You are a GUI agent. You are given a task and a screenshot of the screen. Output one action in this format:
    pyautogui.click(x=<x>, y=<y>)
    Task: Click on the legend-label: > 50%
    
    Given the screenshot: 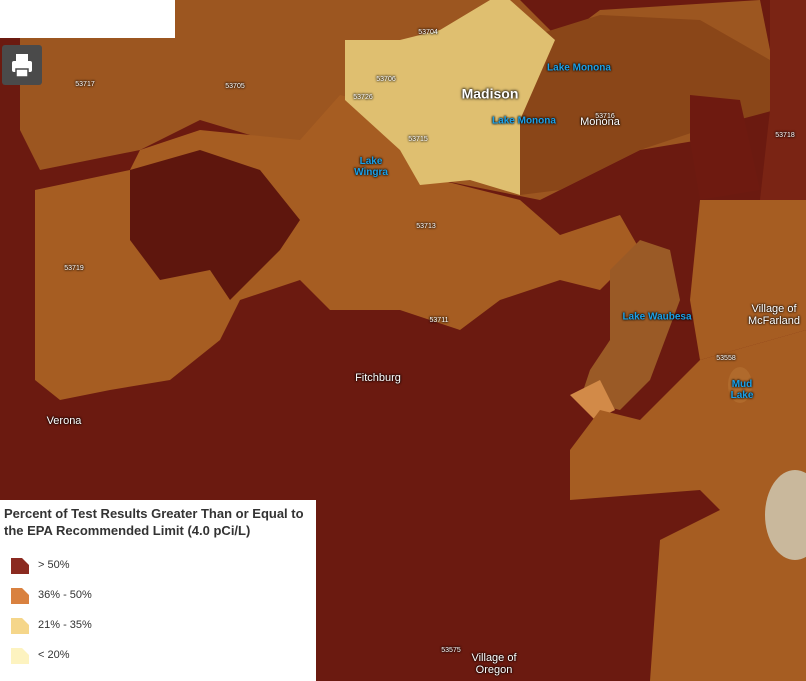 What is the action you would take?
    pyautogui.click(x=54, y=564)
    